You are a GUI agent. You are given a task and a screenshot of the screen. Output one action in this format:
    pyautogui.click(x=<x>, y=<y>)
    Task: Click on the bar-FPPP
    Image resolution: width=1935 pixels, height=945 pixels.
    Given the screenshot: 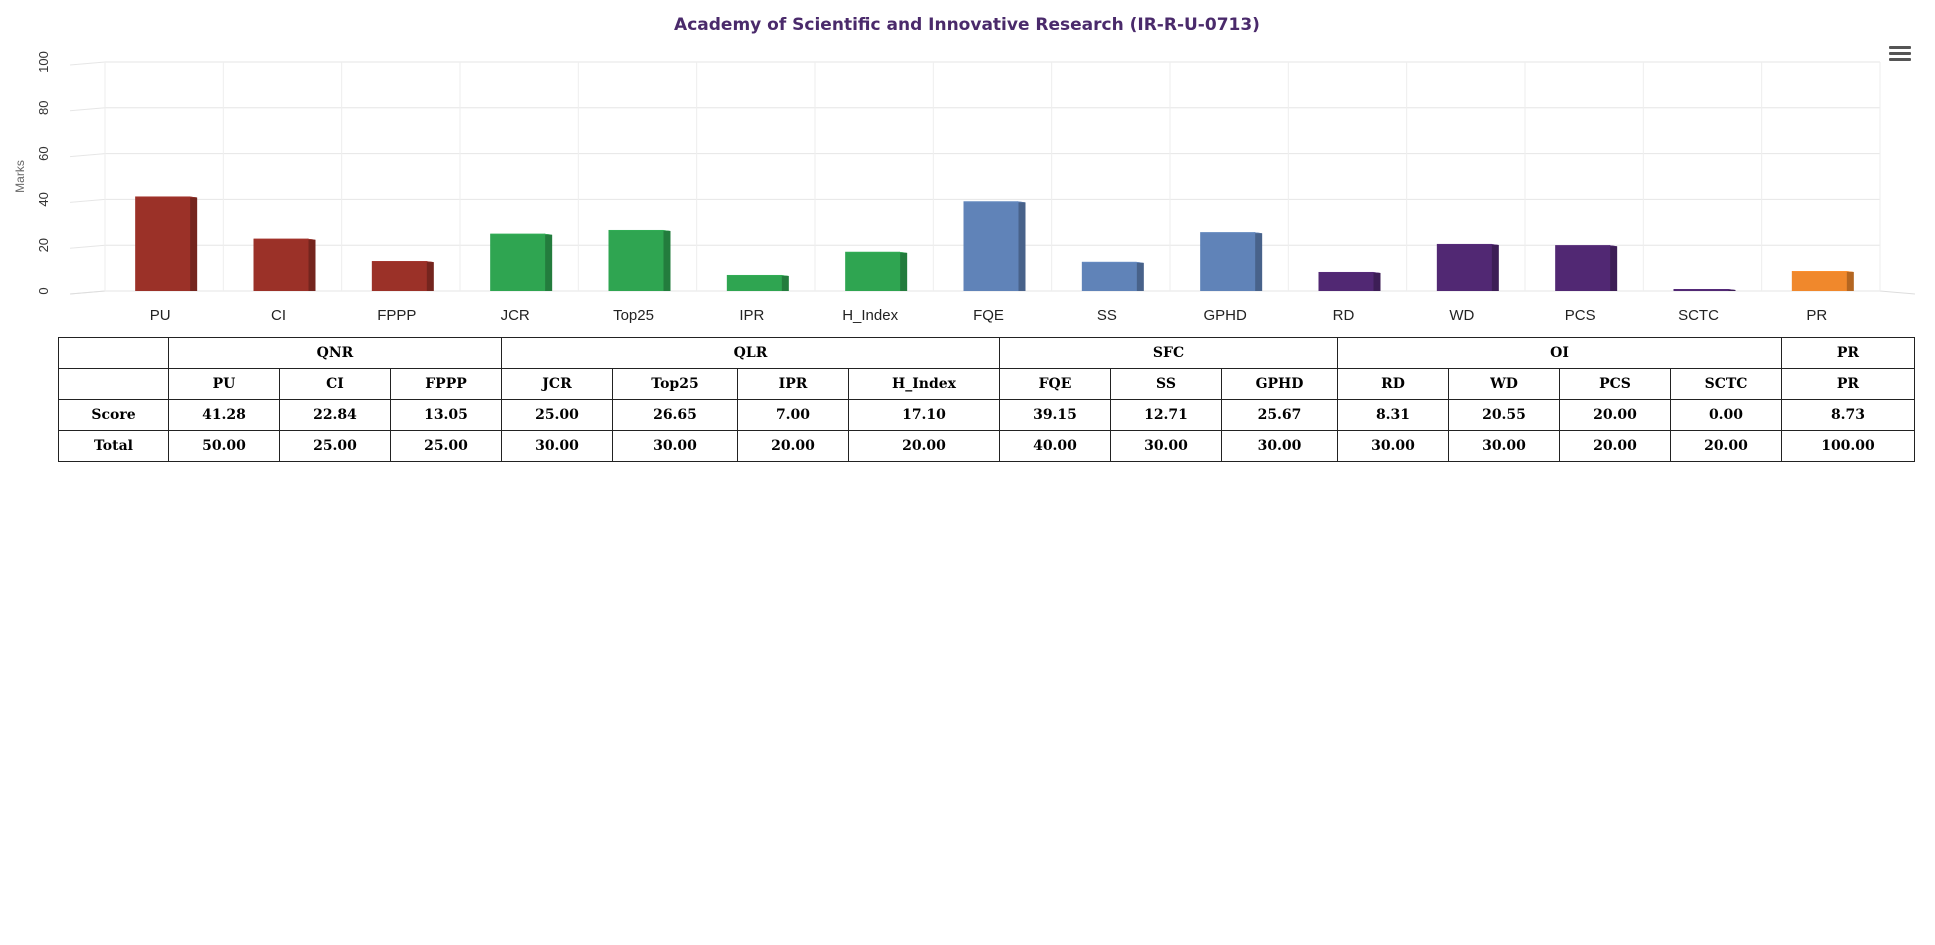 What is the action you would take?
    pyautogui.click(x=399, y=276)
    